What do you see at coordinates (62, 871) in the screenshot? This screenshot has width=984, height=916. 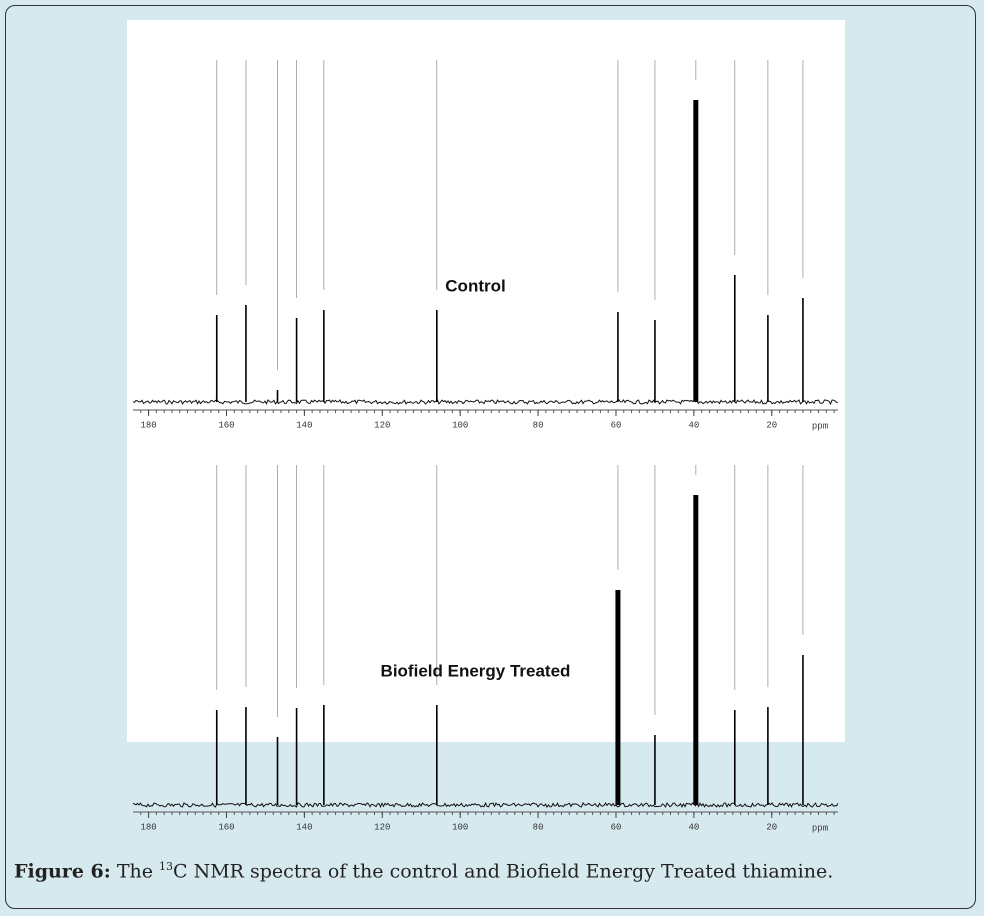 I see `caption-label: Figure 6:` at bounding box center [62, 871].